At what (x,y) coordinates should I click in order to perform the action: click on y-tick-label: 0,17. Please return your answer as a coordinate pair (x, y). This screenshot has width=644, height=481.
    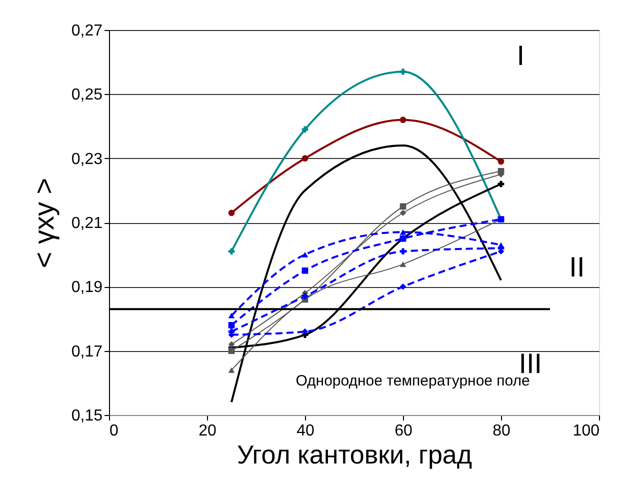
    Looking at the image, I should click on (87, 351).